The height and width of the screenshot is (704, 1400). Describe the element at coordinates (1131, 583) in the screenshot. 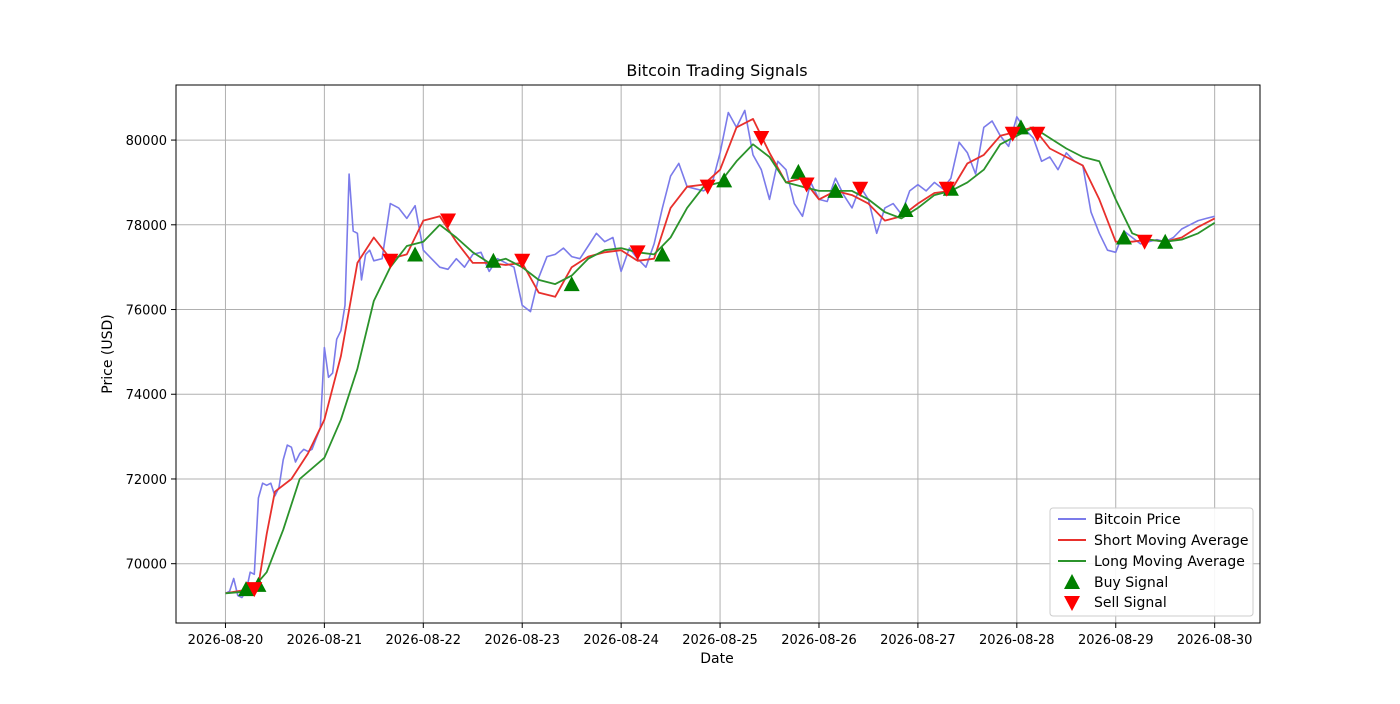

I see `legend-label-buy: Buy Signal` at that location.